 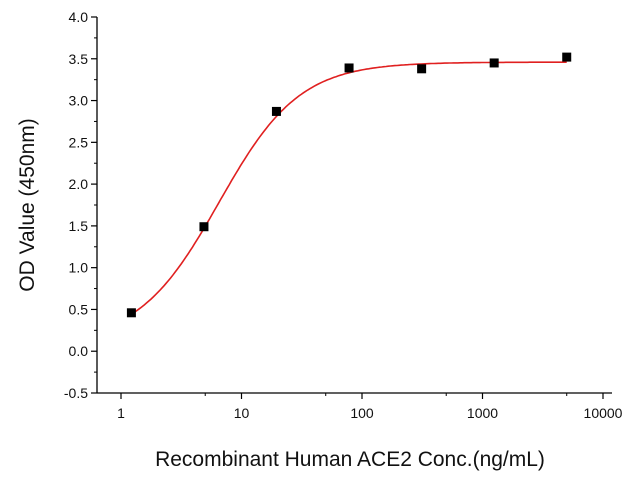 What do you see at coordinates (76, 393) in the screenshot?
I see `y-tick-label: -0.5` at bounding box center [76, 393].